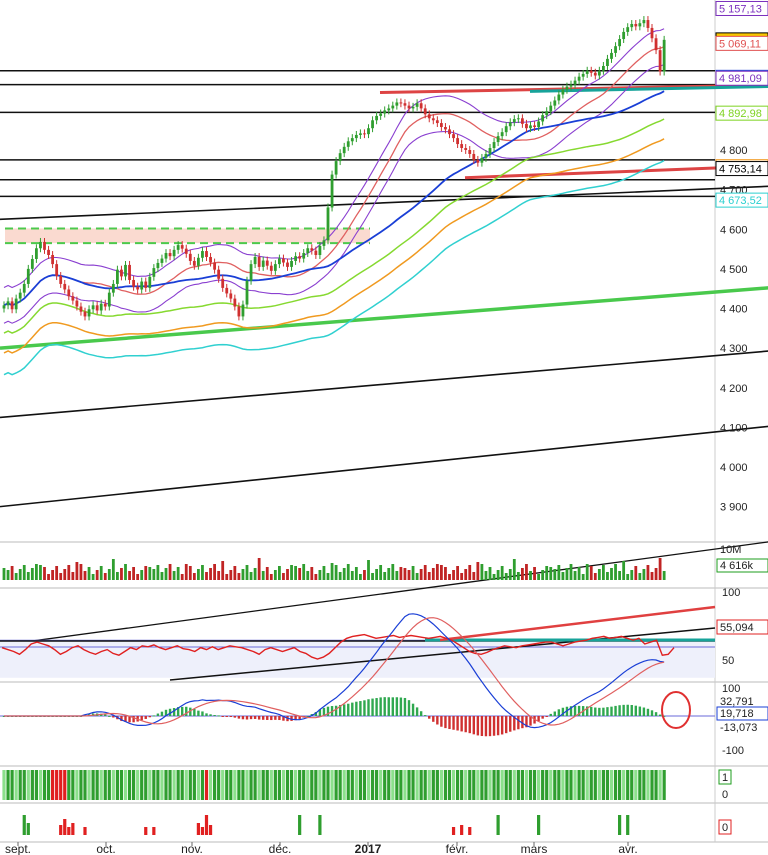 The image size is (768, 855). I want to click on price-tick-label: 4 200, so click(734, 389).